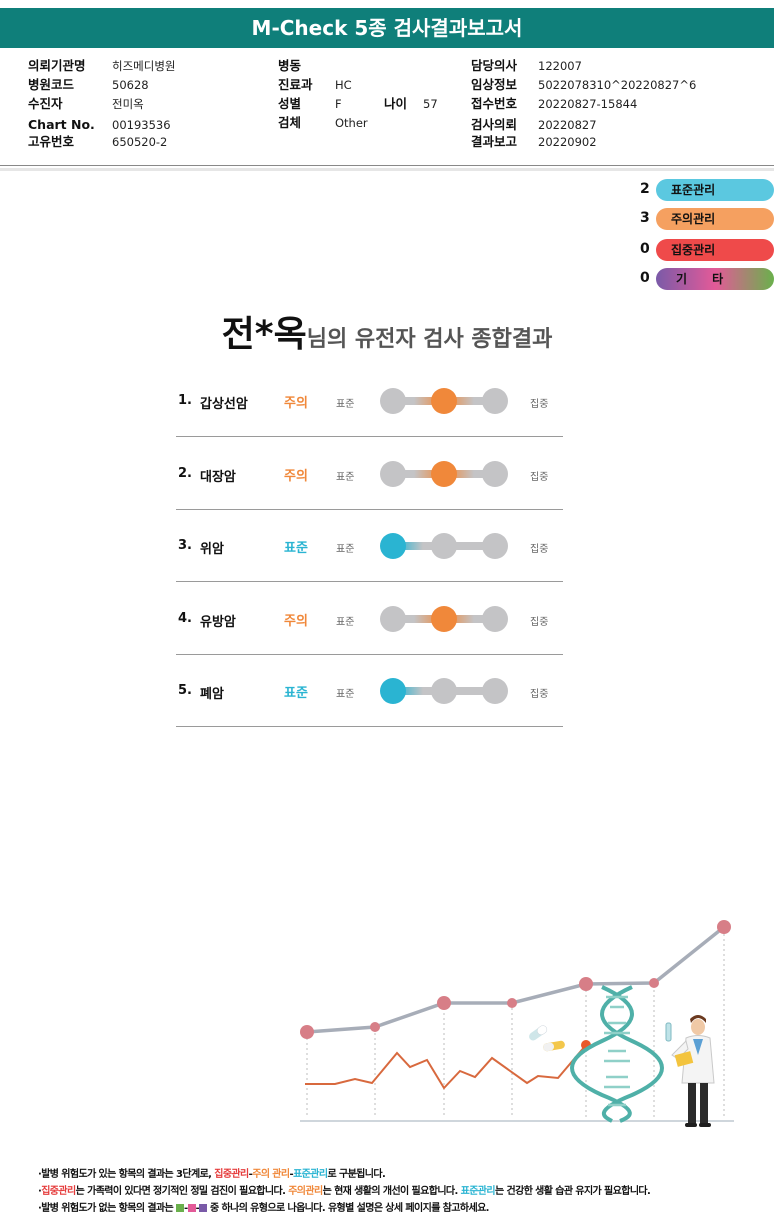  I want to click on result-status: 표준, so click(296, 693).